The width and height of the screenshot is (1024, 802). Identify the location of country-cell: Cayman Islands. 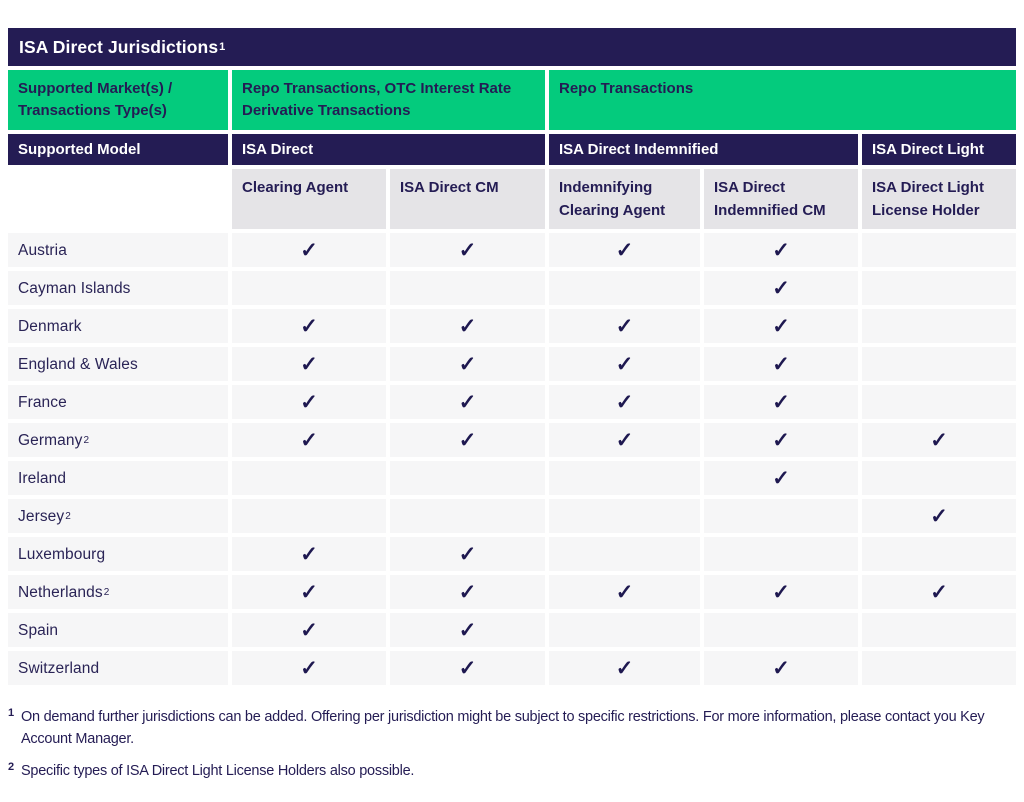
(118, 288).